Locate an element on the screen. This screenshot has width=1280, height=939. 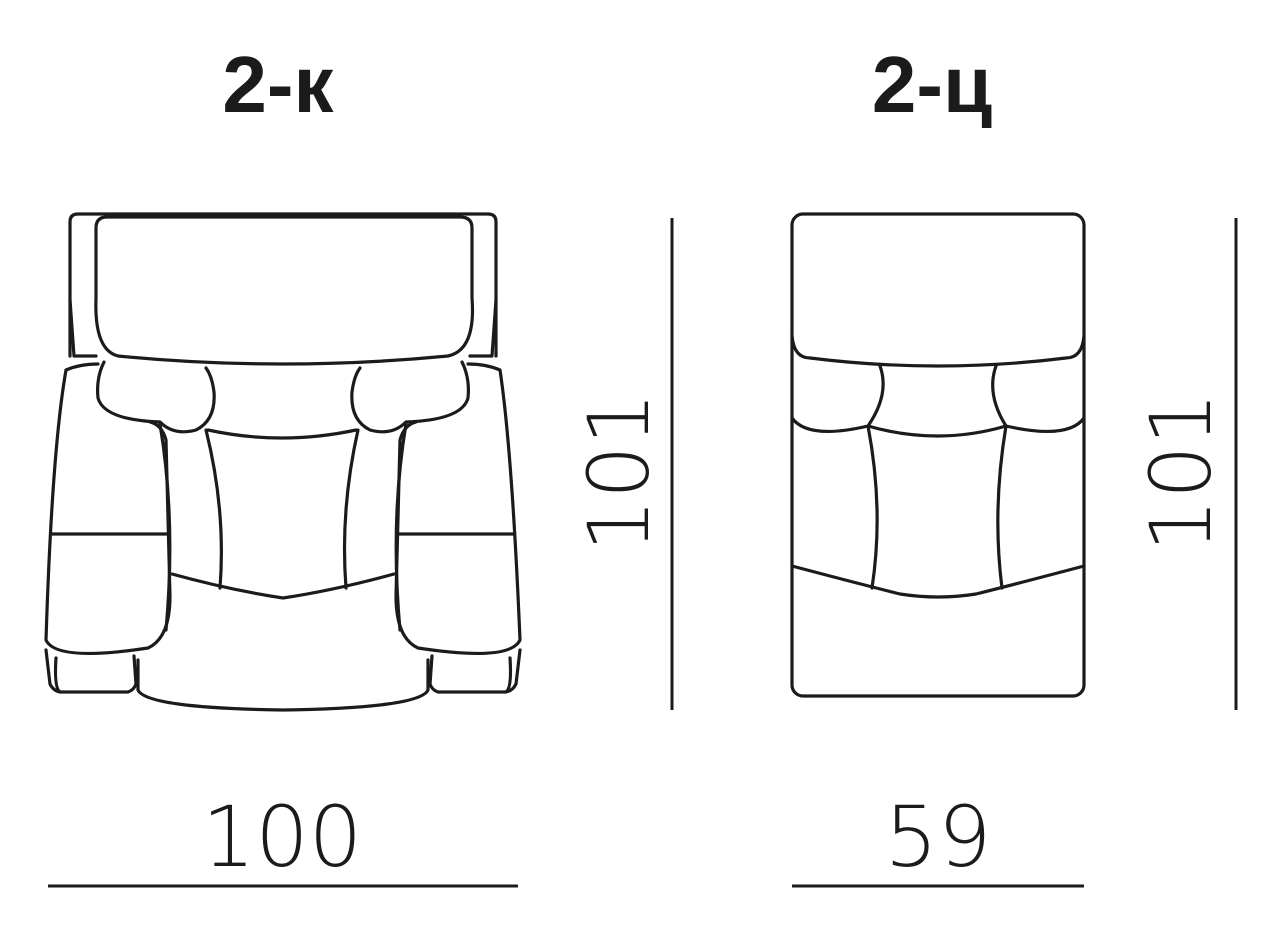
module-2c-seat-front is located at coordinates (938, 581).